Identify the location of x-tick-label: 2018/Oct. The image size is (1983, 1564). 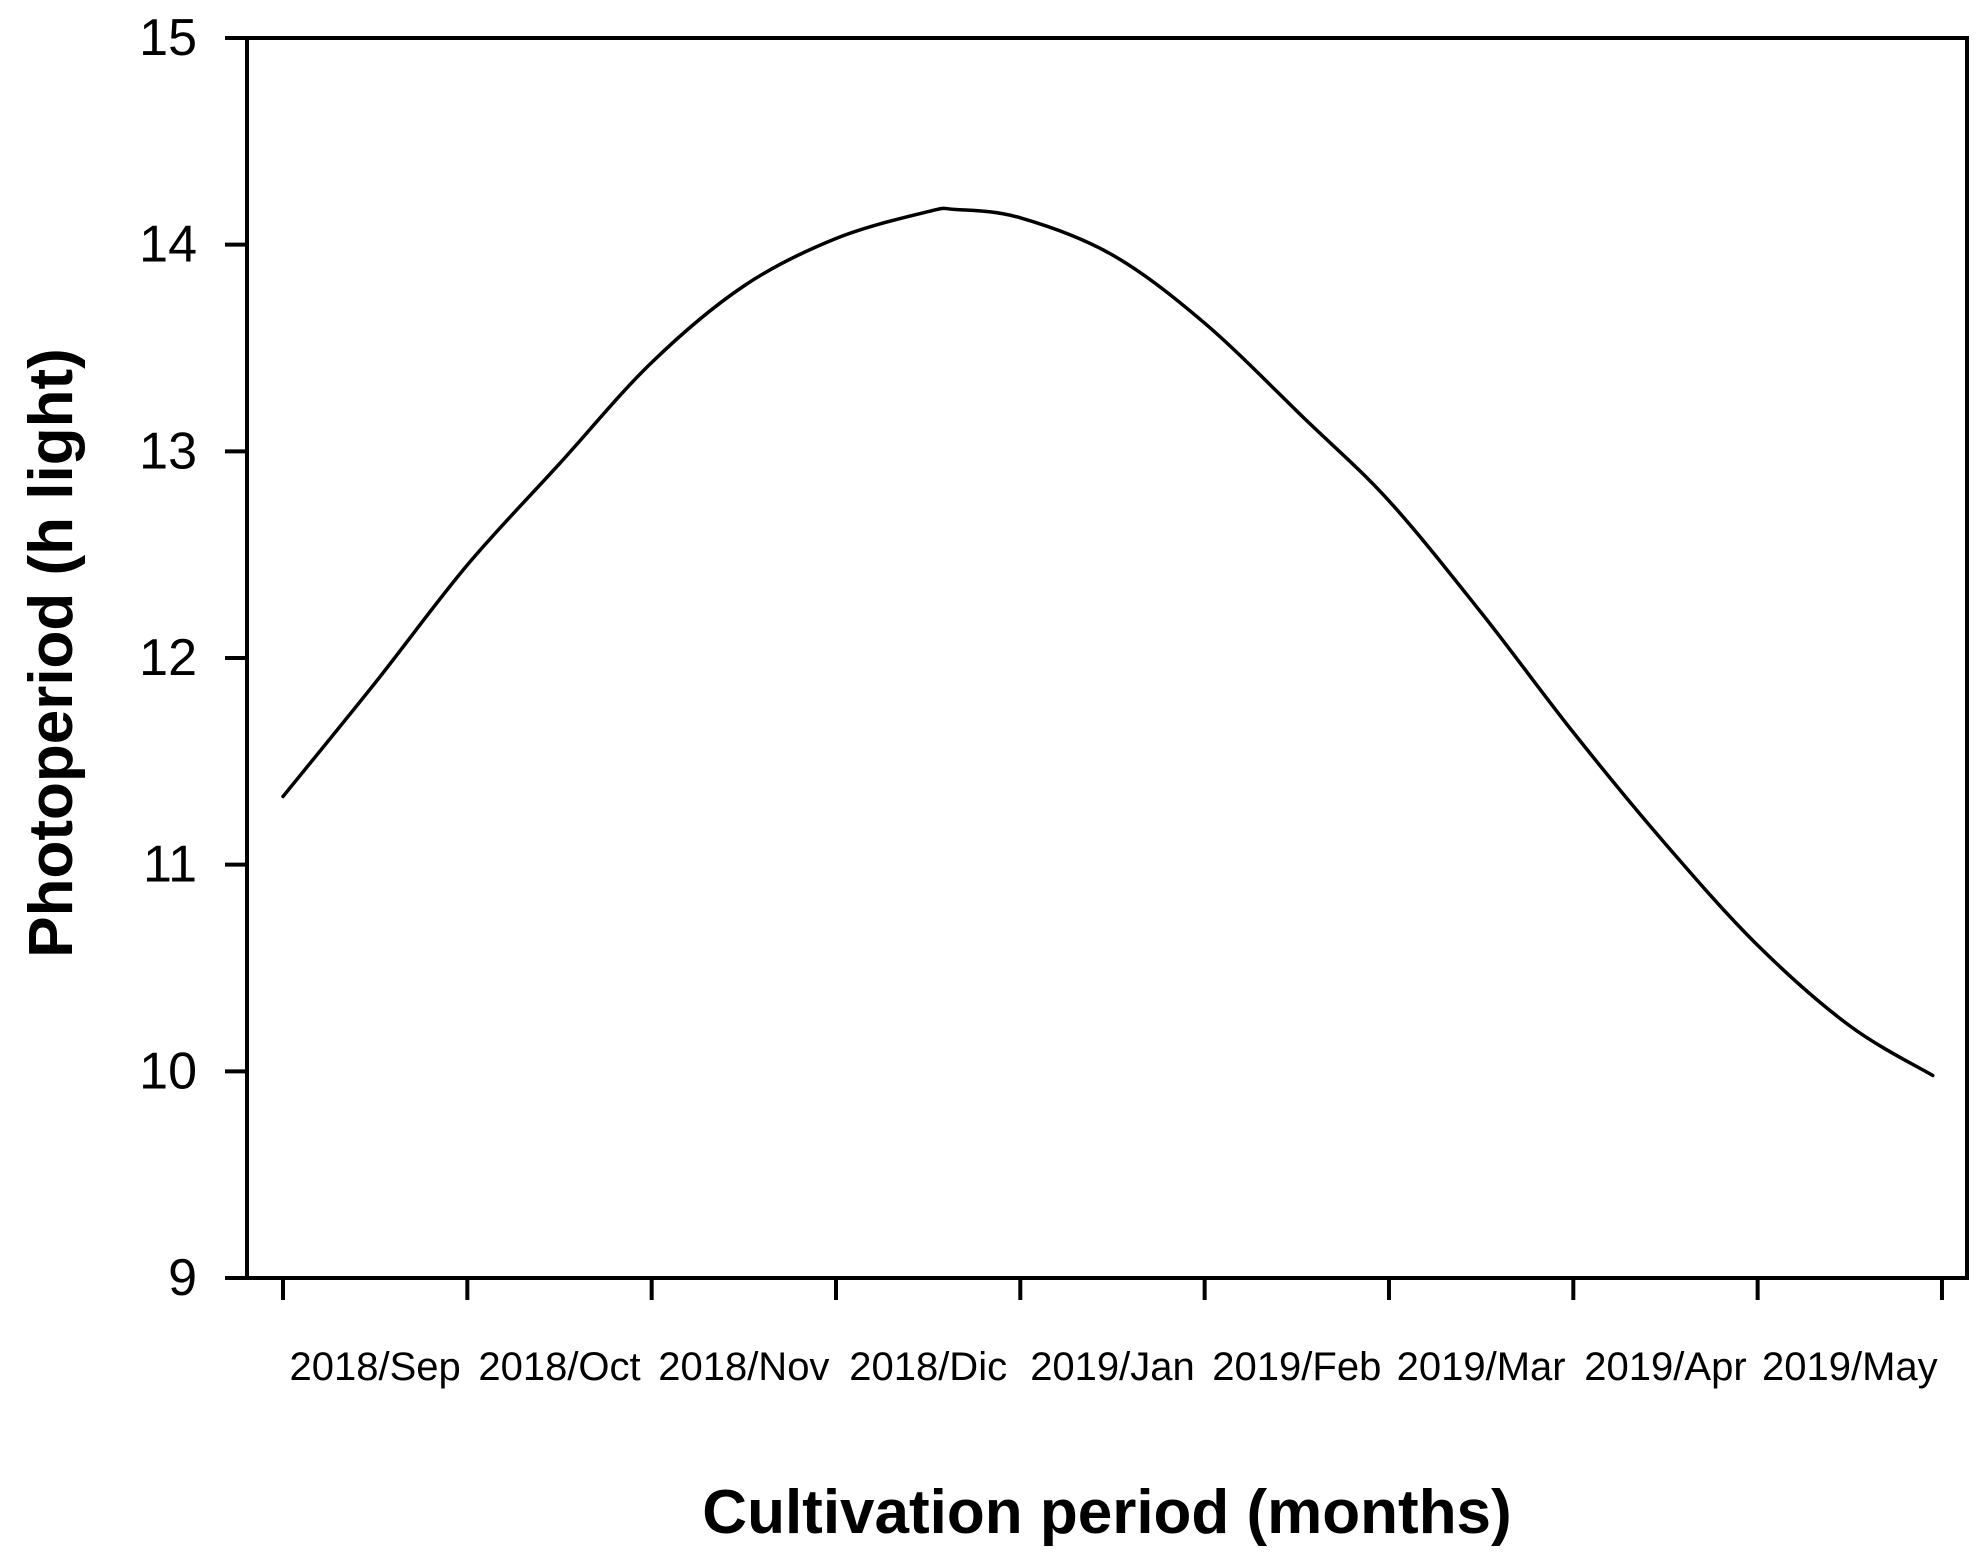
(559, 1367).